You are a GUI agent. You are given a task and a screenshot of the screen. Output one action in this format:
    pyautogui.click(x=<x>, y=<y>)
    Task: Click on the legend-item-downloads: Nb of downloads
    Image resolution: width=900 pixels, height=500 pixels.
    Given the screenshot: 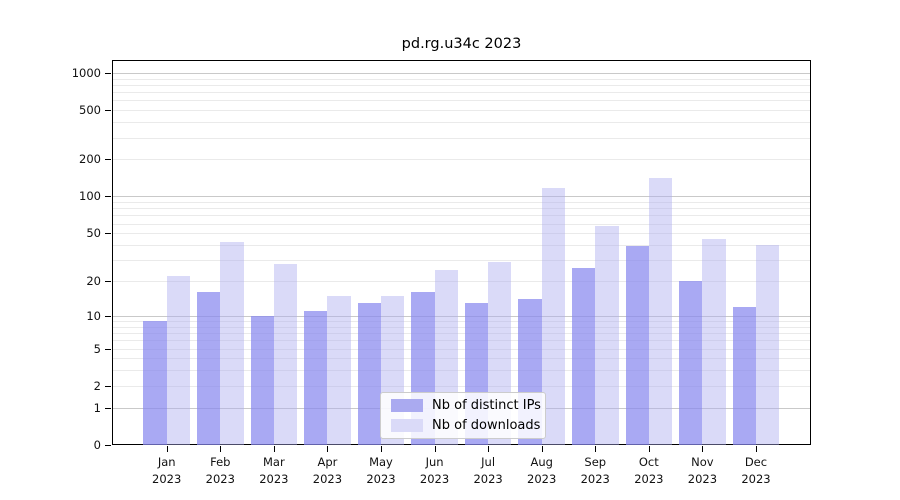 What is the action you would take?
    pyautogui.click(x=465, y=425)
    